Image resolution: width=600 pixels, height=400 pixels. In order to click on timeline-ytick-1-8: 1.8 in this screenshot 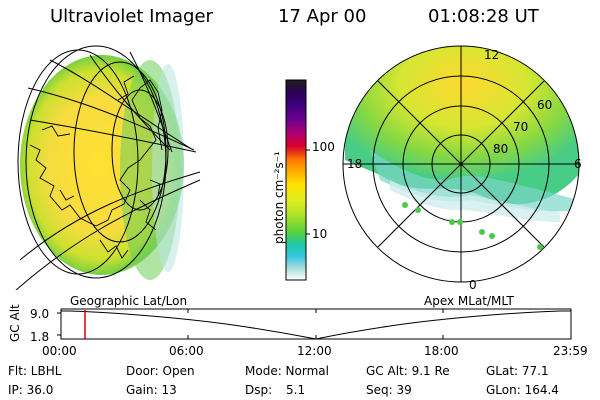, I will do `click(40, 337)`.